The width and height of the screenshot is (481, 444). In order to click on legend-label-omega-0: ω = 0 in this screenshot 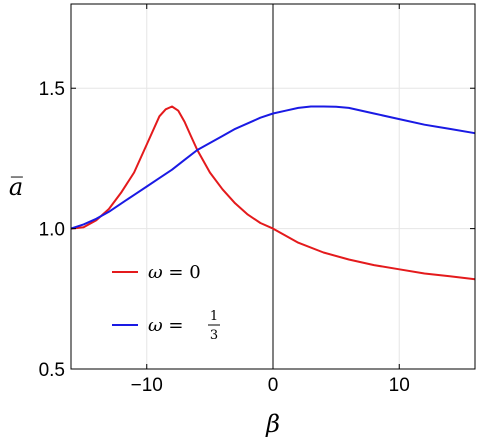, I will do `click(174, 272)`.